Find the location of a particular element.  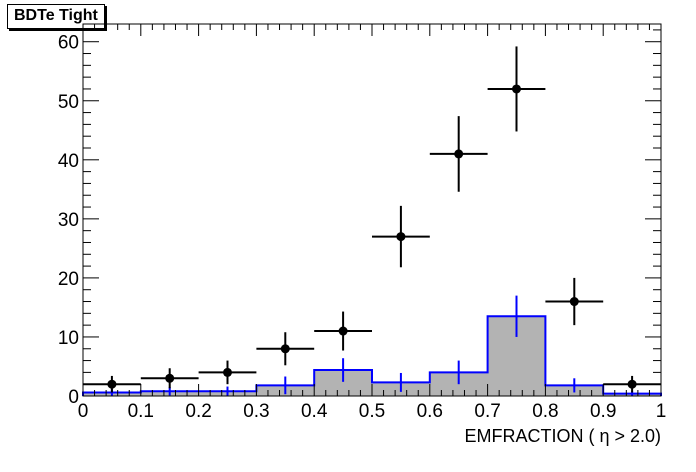

y-tick-label: 60 is located at coordinates (68, 43).